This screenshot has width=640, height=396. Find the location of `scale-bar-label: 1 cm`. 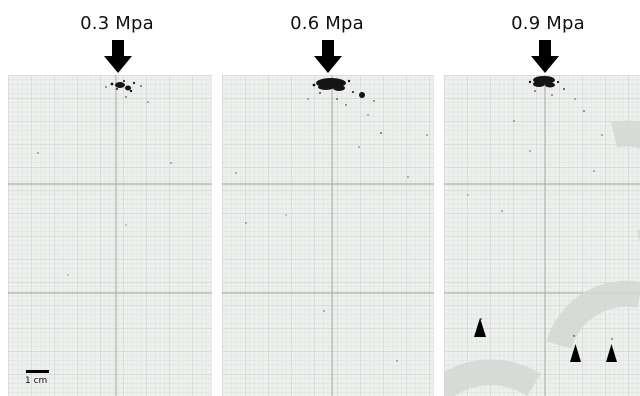

scale-bar-label: 1 cm is located at coordinates (36, 381).